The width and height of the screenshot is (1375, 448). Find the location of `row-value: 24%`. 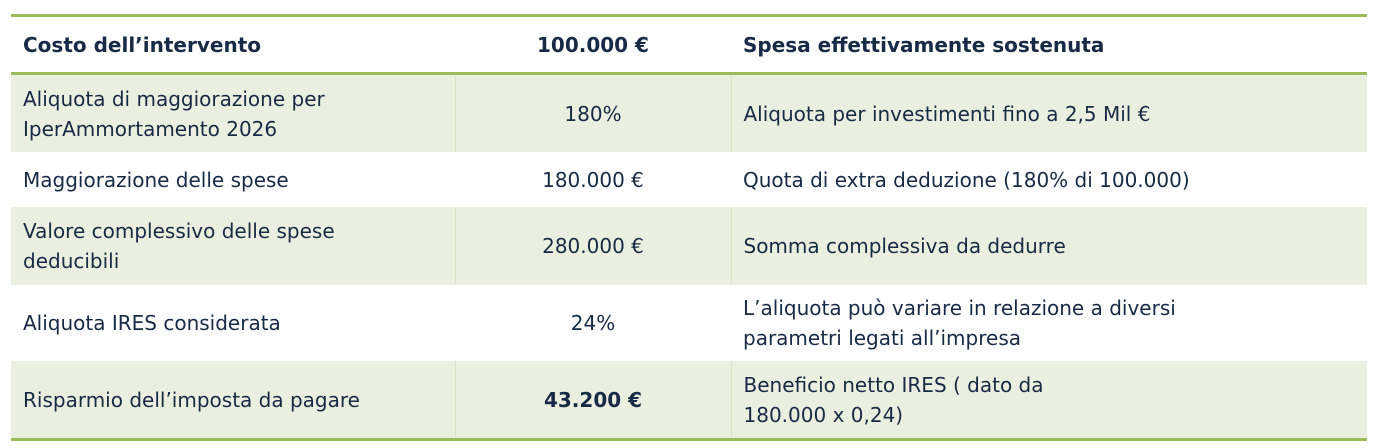

row-value: 24% is located at coordinates (593, 323).